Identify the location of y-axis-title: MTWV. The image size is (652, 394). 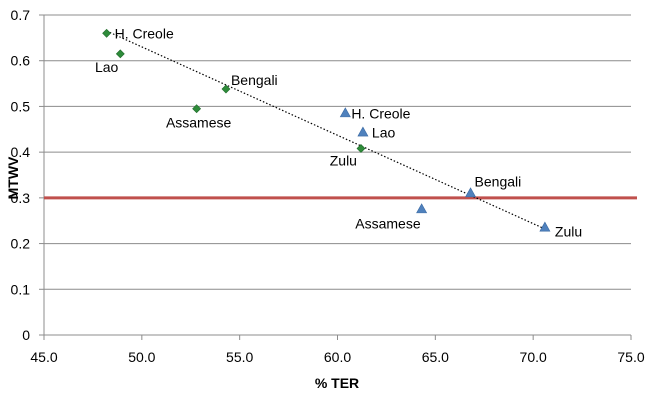
(13, 177).